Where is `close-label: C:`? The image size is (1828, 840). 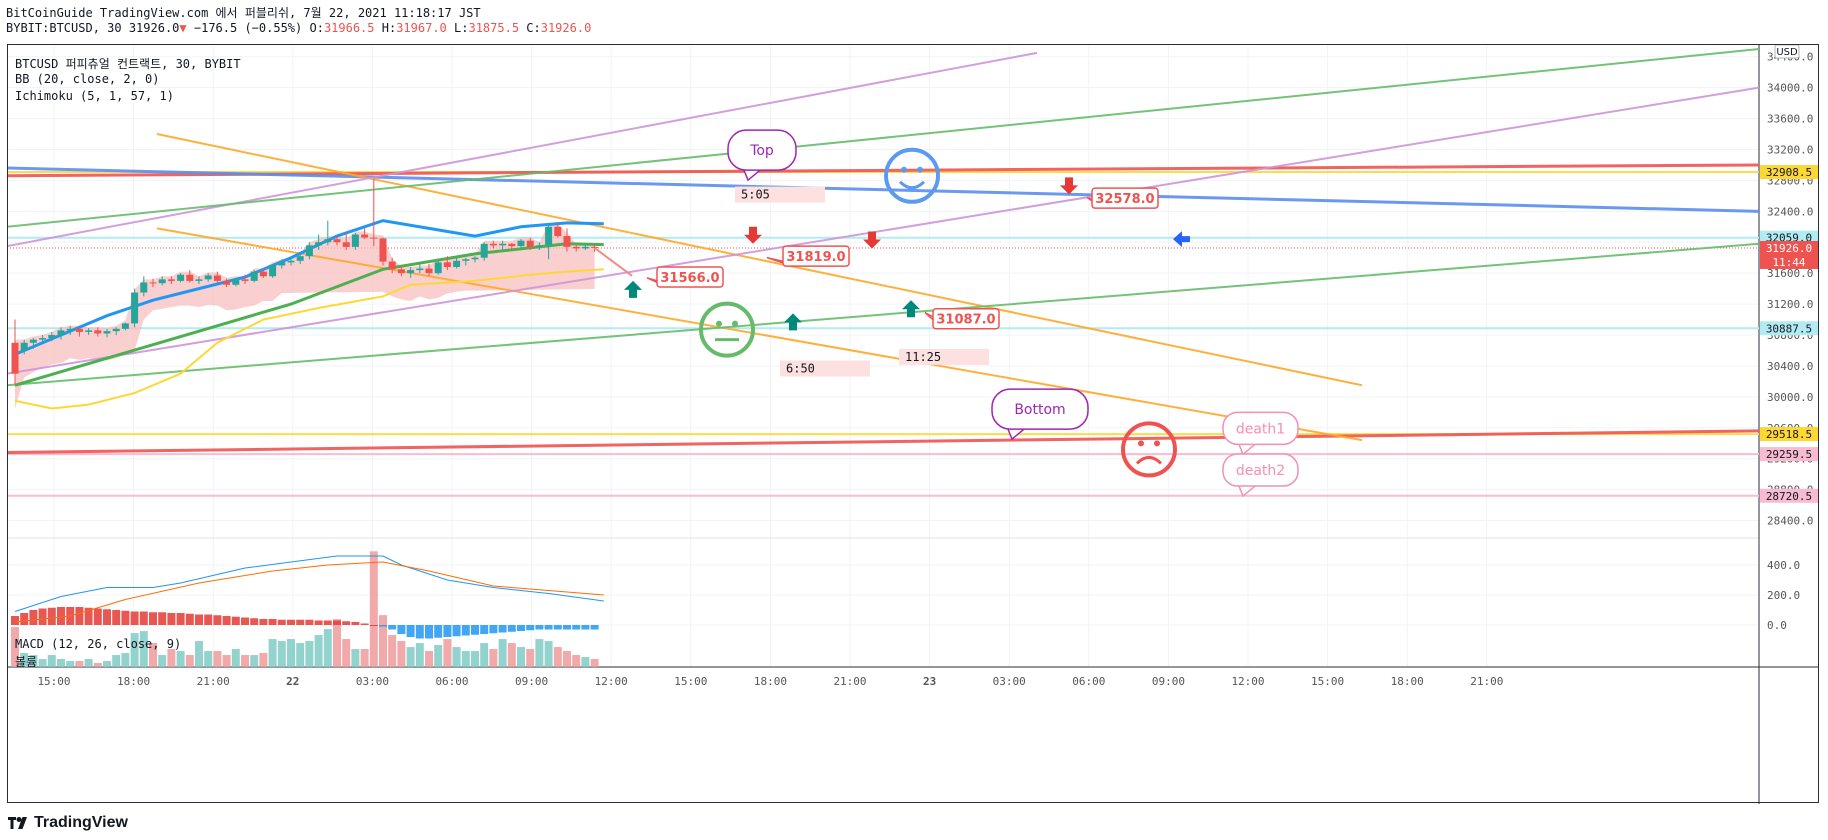 close-label: C: is located at coordinates (533, 28).